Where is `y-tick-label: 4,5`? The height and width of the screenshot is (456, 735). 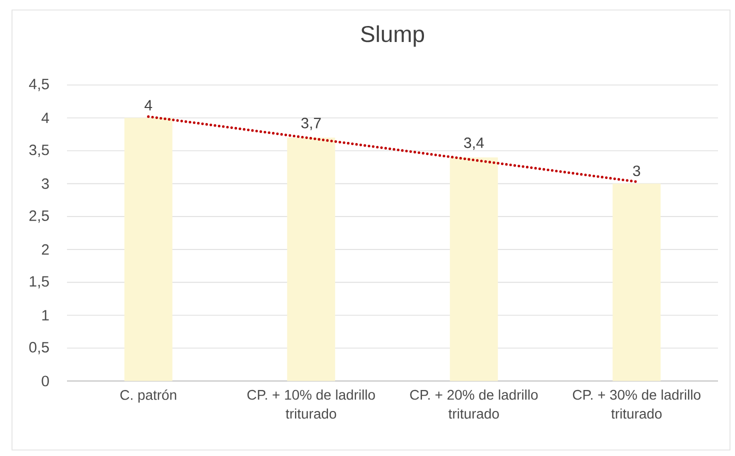
y-tick-label: 4,5 is located at coordinates (39, 85).